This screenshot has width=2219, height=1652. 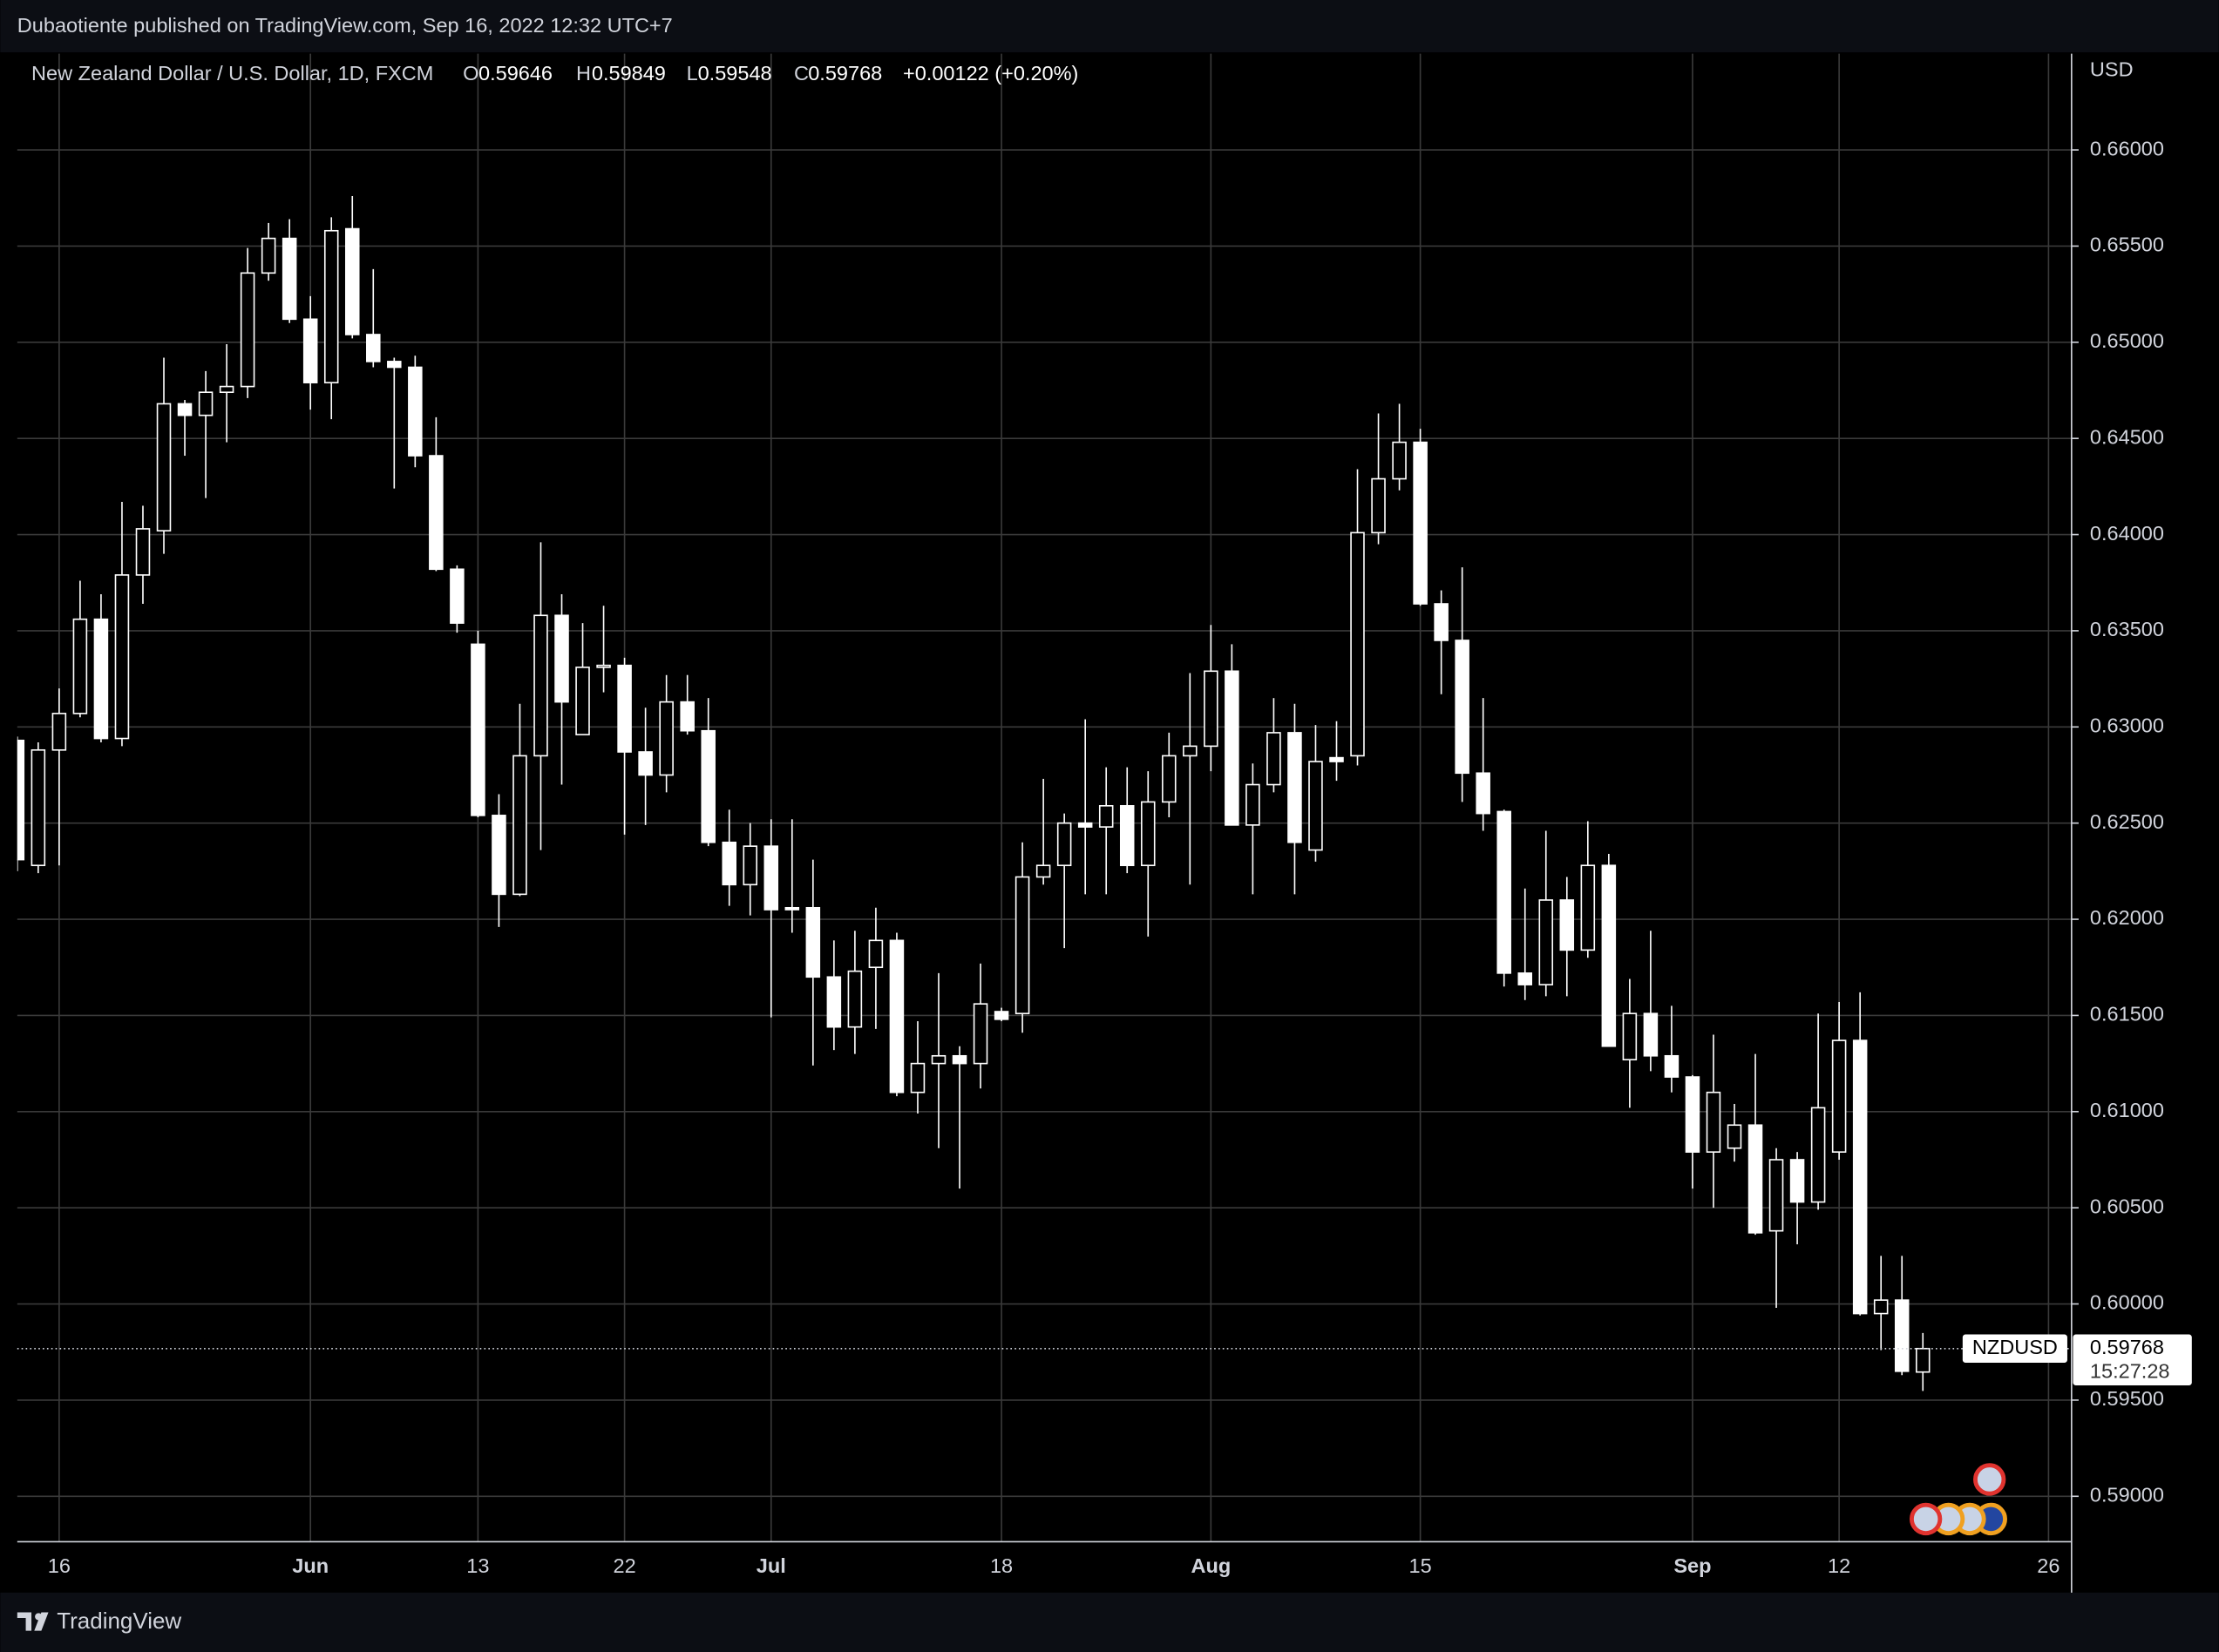 What do you see at coordinates (1109, 1622) in the screenshot?
I see `footer-bar` at bounding box center [1109, 1622].